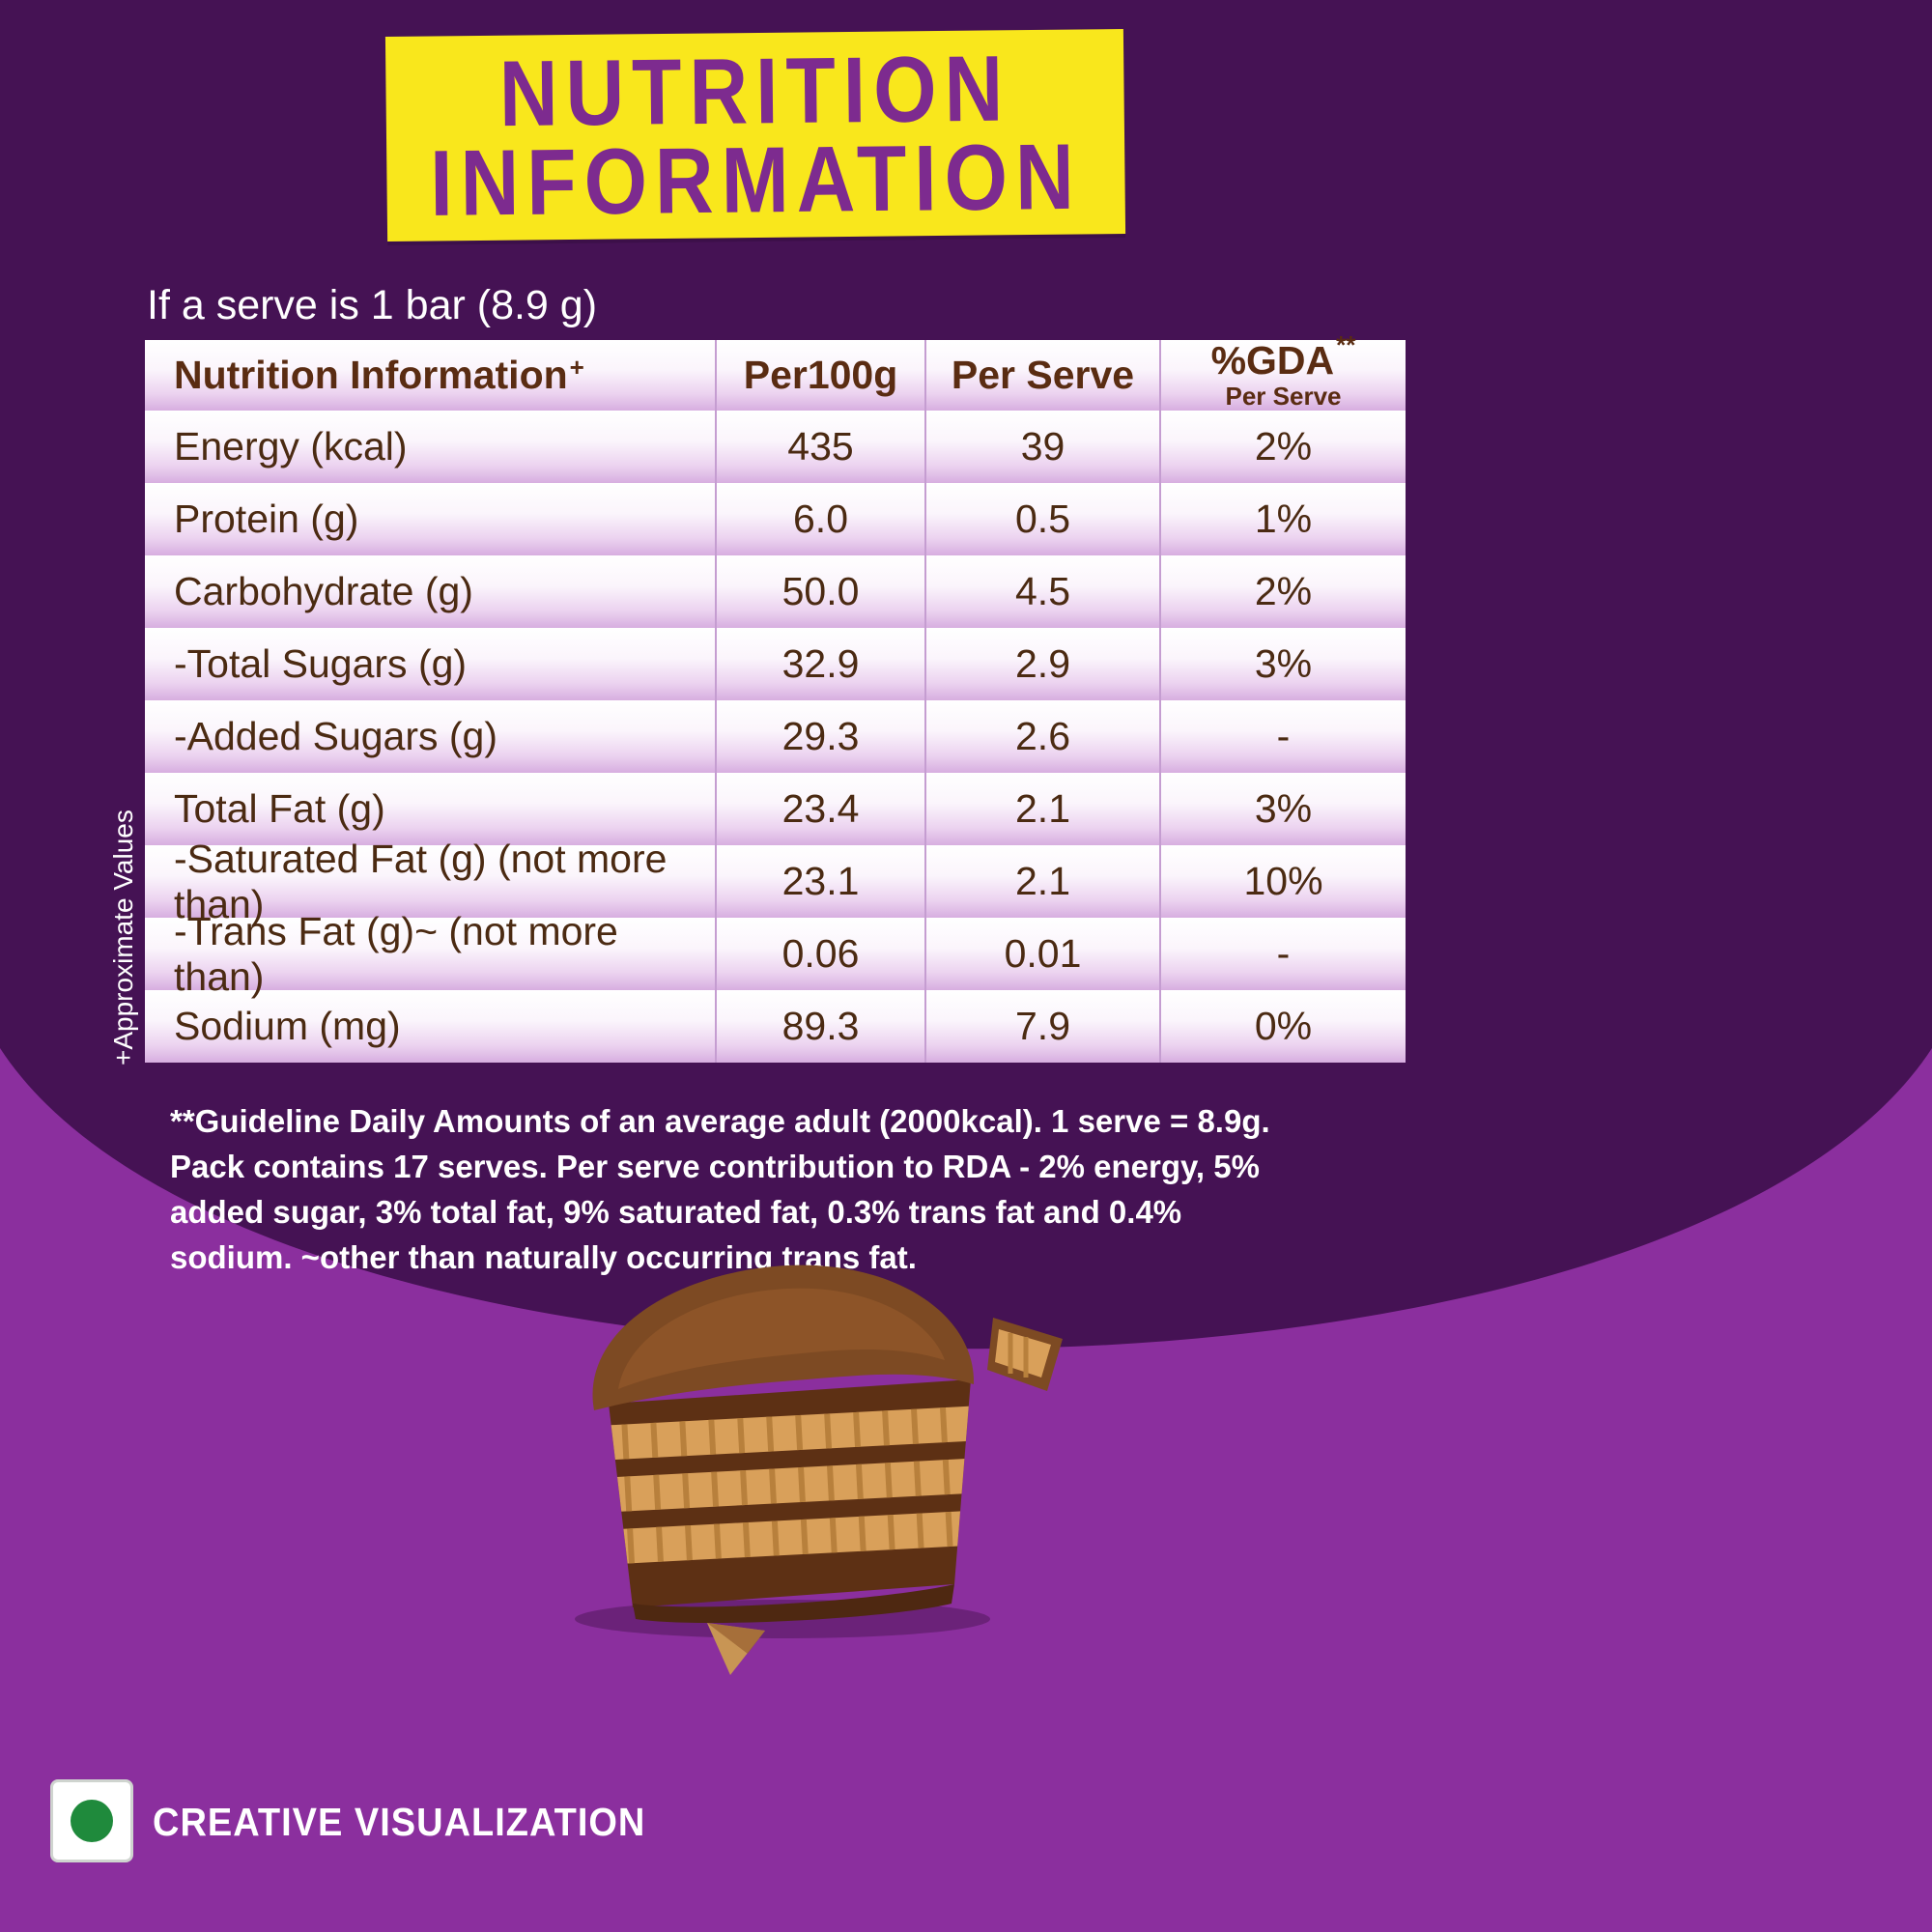  What do you see at coordinates (819, 1026) in the screenshot?
I see `row-per100g: 89.3` at bounding box center [819, 1026].